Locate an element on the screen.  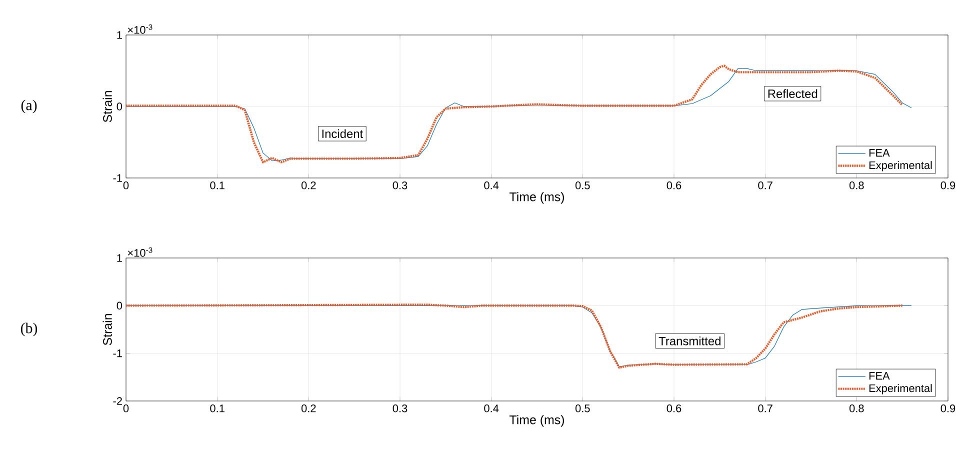
annotation: Reflected is located at coordinates (793, 93).